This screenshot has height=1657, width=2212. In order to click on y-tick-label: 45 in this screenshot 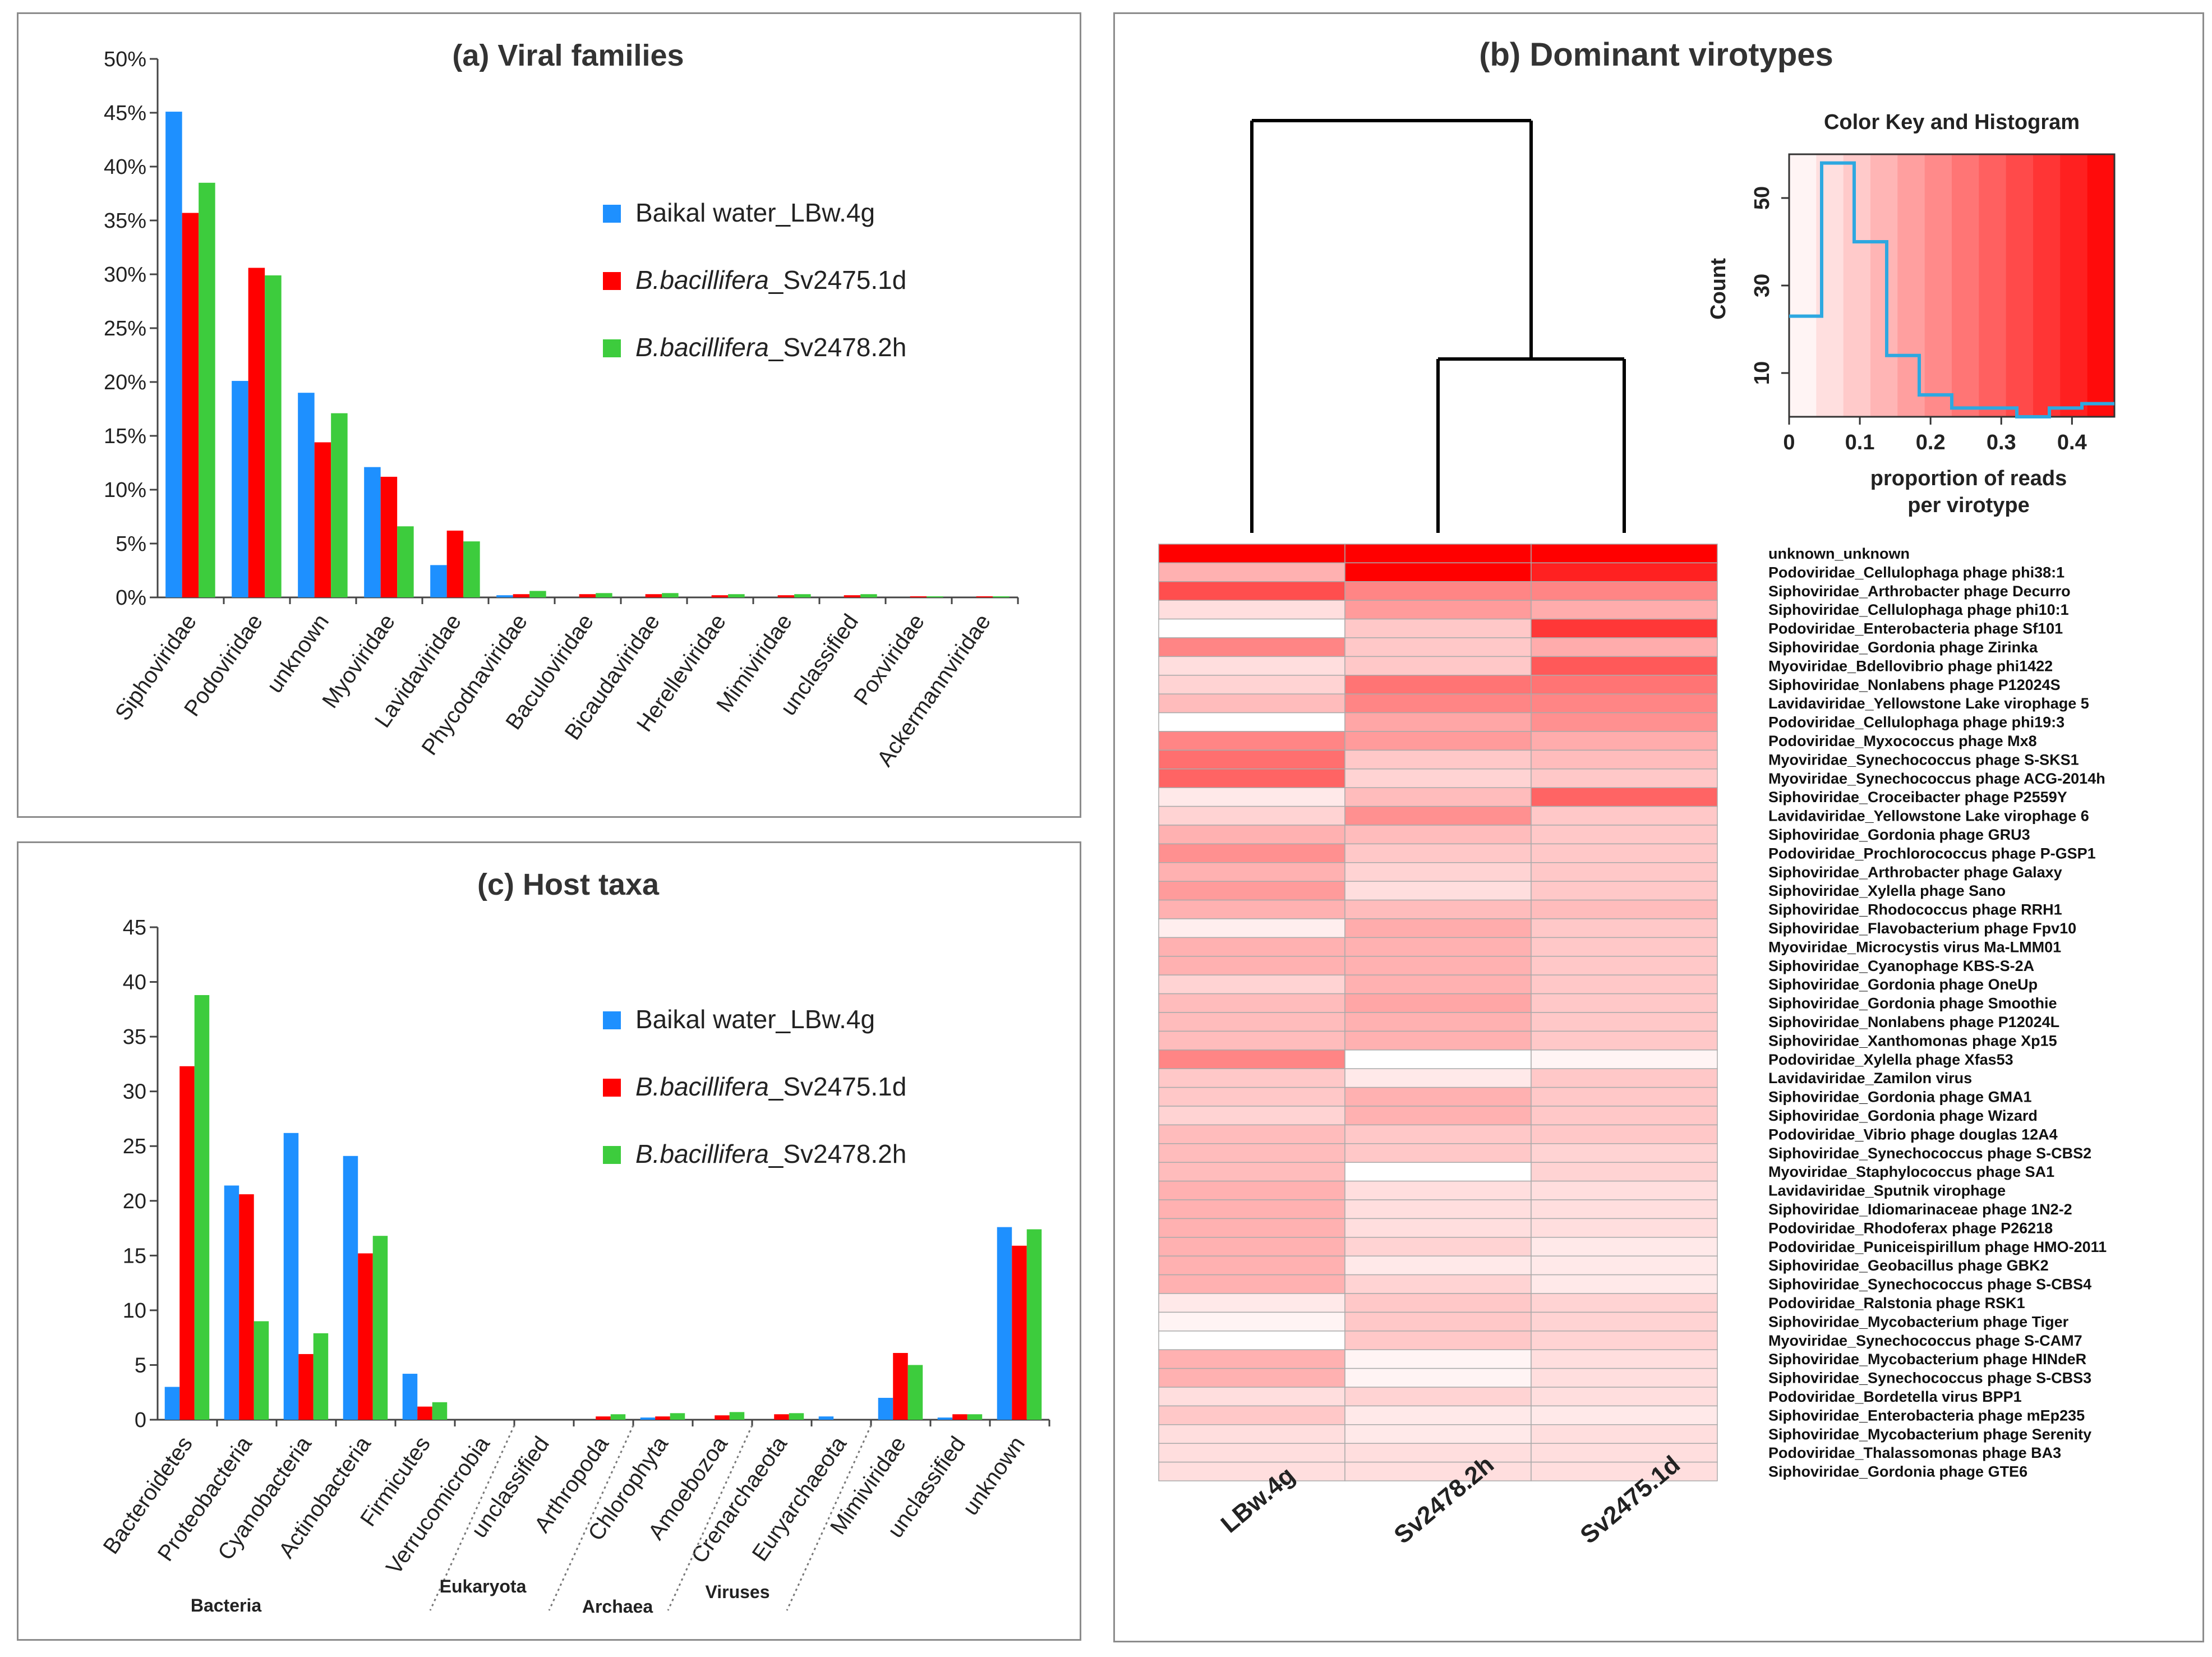, I will do `click(134, 928)`.